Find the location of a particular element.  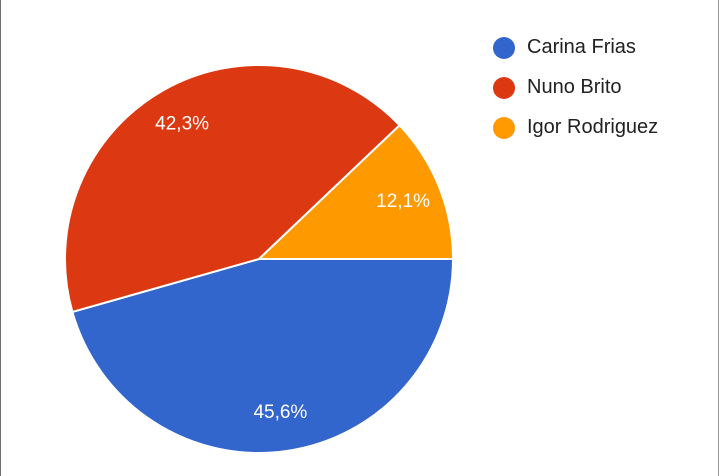

legend-item-igor-rodriguez: Igor Rodriguez is located at coordinates (575, 127).